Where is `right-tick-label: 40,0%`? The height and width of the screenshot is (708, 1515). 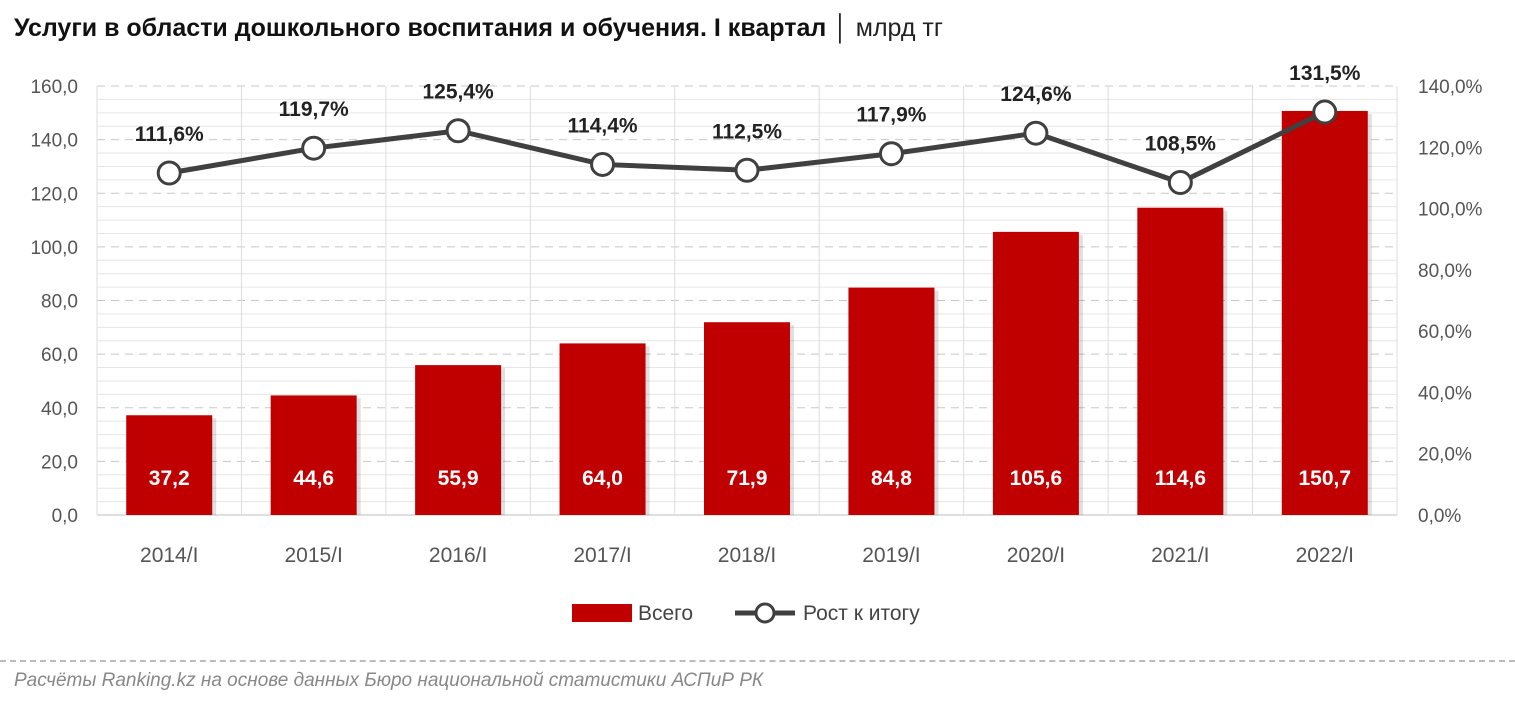 right-tick-label: 40,0% is located at coordinates (1445, 393).